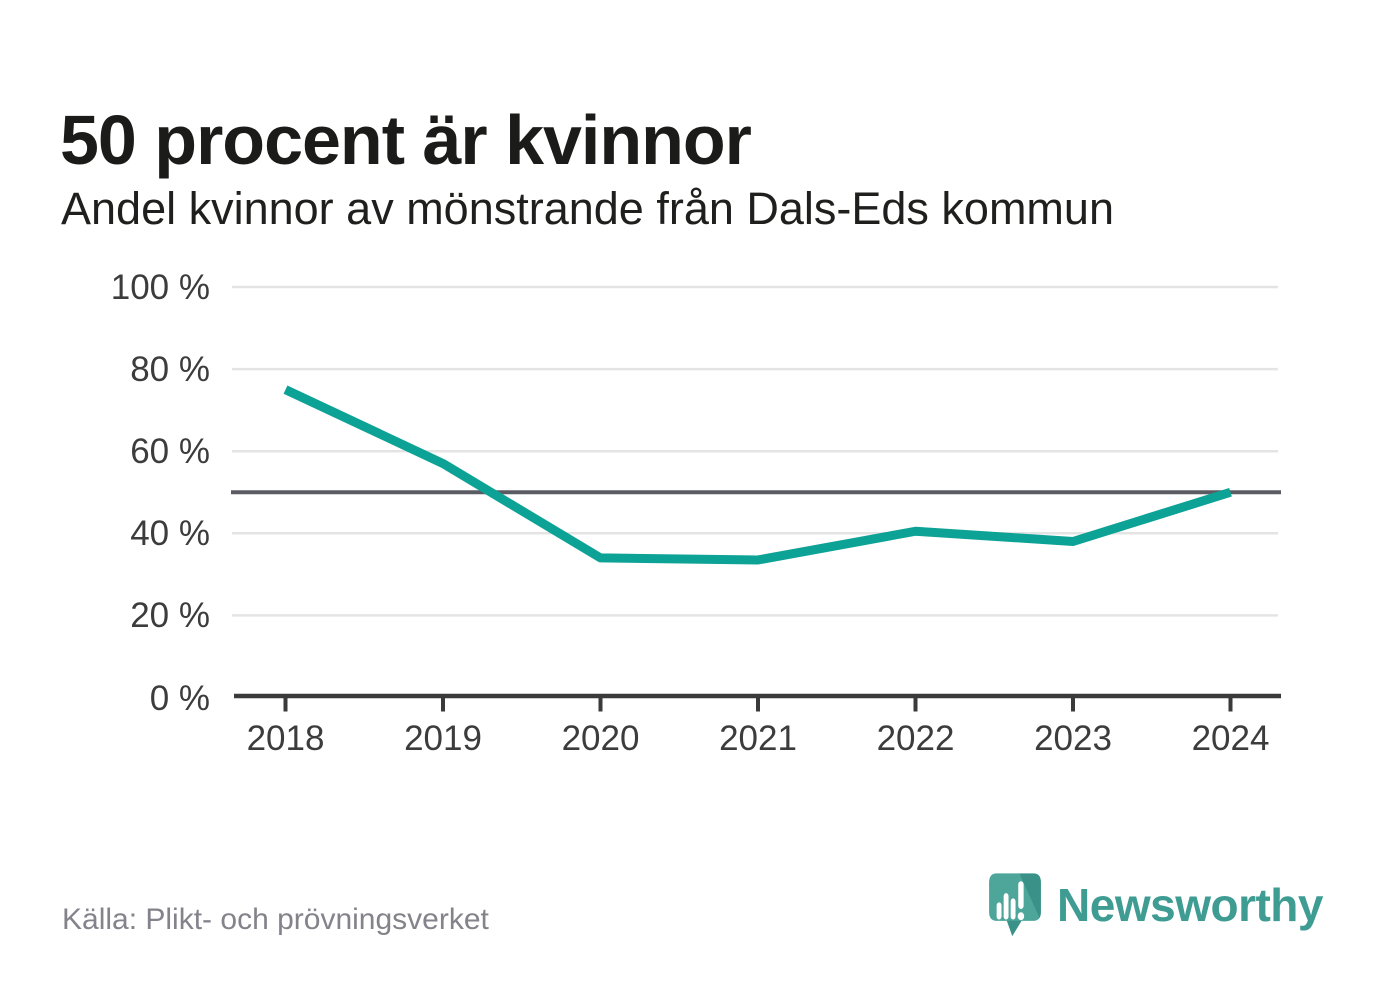 The height and width of the screenshot is (999, 1382). I want to click on y-axis-label-60: 60 %, so click(170, 452).